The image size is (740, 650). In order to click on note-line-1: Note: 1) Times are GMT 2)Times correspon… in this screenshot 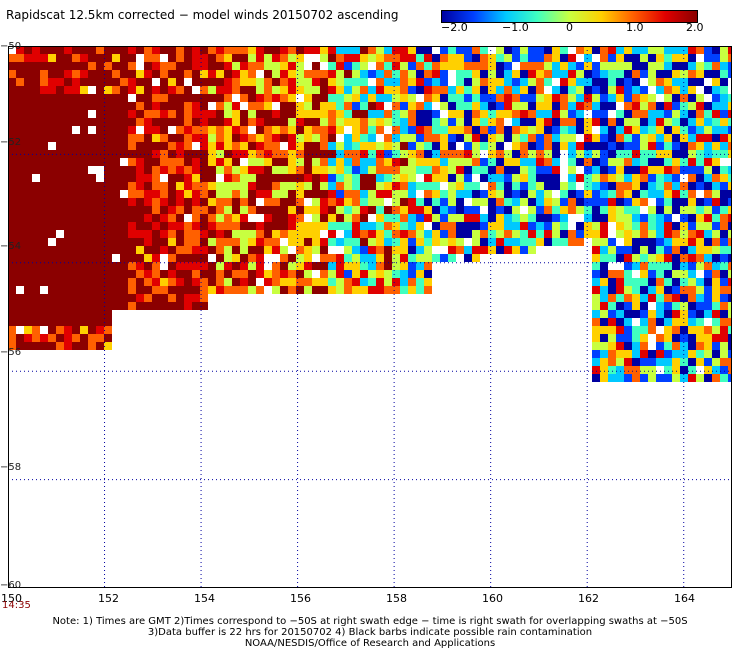, I will do `click(370, 621)`.